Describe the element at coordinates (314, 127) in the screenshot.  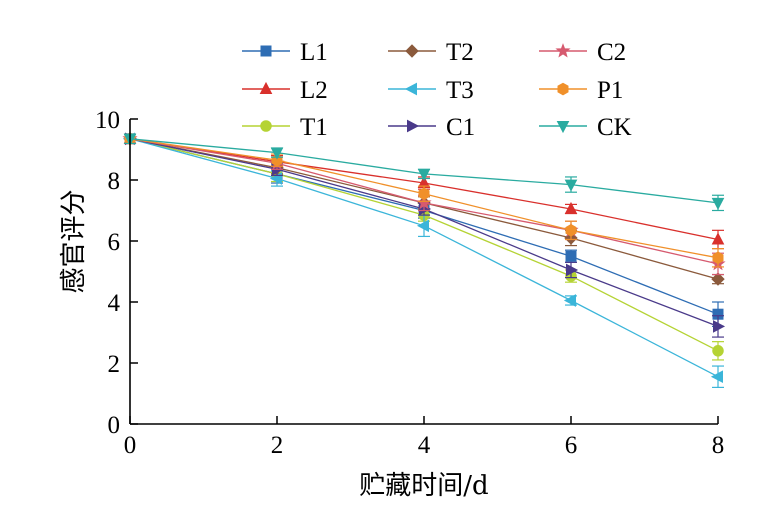
I see `legend-label: T1` at that location.